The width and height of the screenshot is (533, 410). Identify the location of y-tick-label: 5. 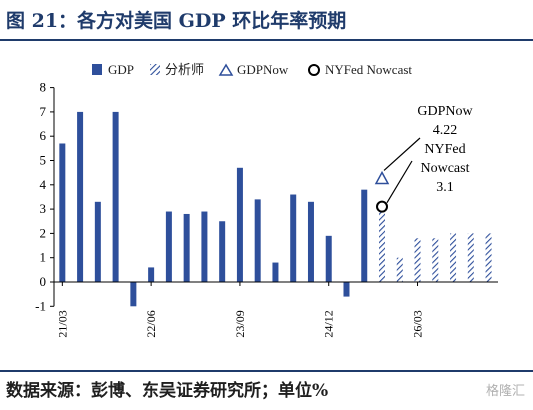
(43, 160).